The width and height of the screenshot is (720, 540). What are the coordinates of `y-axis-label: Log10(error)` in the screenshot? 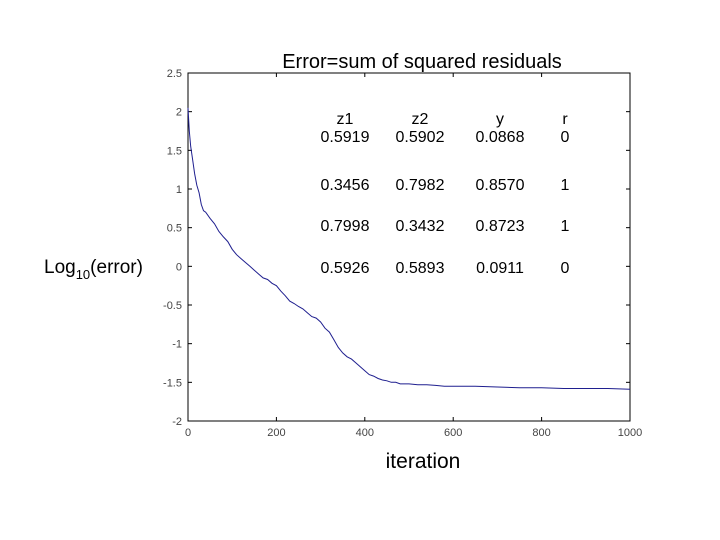 It's located at (93, 269).